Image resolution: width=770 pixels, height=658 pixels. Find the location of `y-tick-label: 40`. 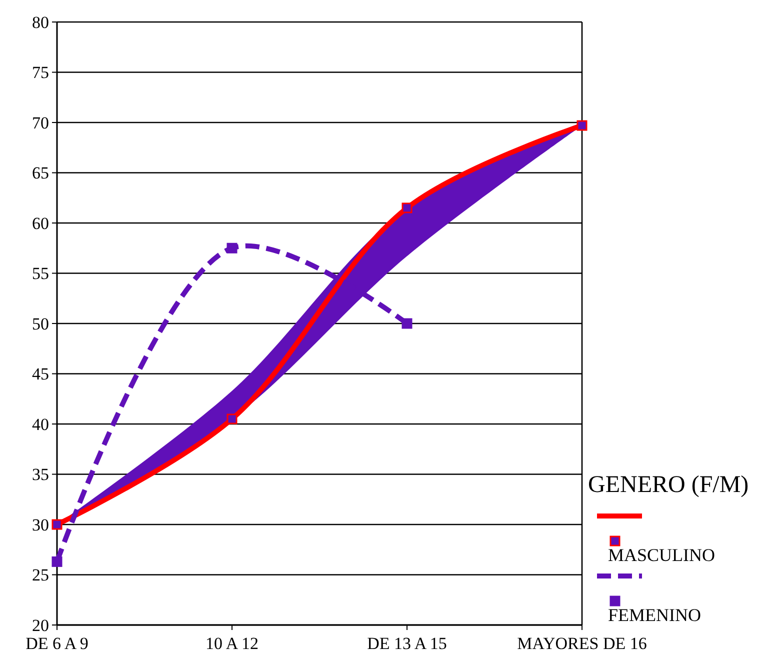

y-tick-label: 40 is located at coordinates (40, 424).